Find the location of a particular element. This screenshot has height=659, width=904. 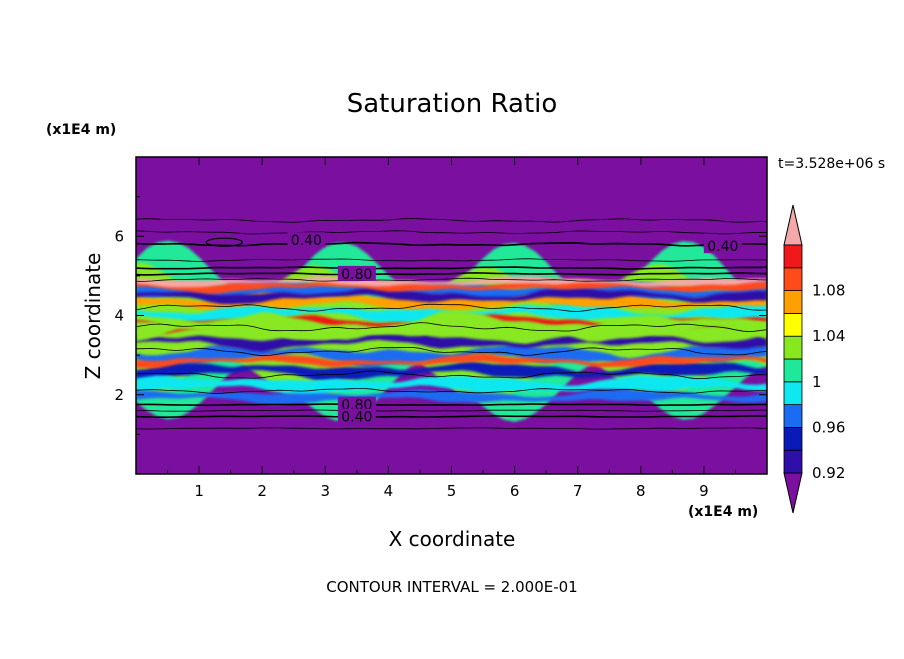

colorbar-label: 1.04 is located at coordinates (828, 336).